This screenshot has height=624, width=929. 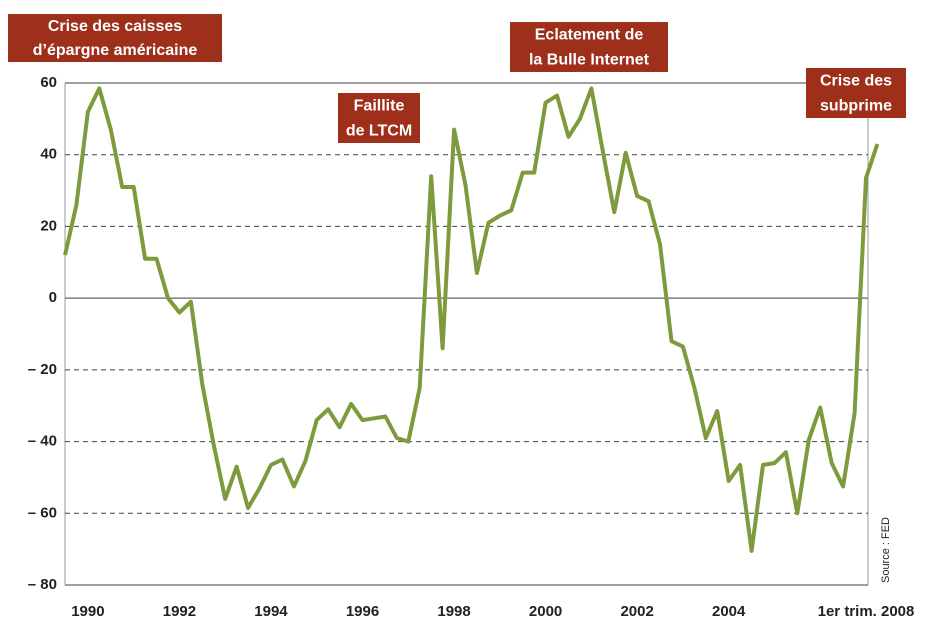 I want to click on y-tick-label: 0, so click(x=53, y=297).